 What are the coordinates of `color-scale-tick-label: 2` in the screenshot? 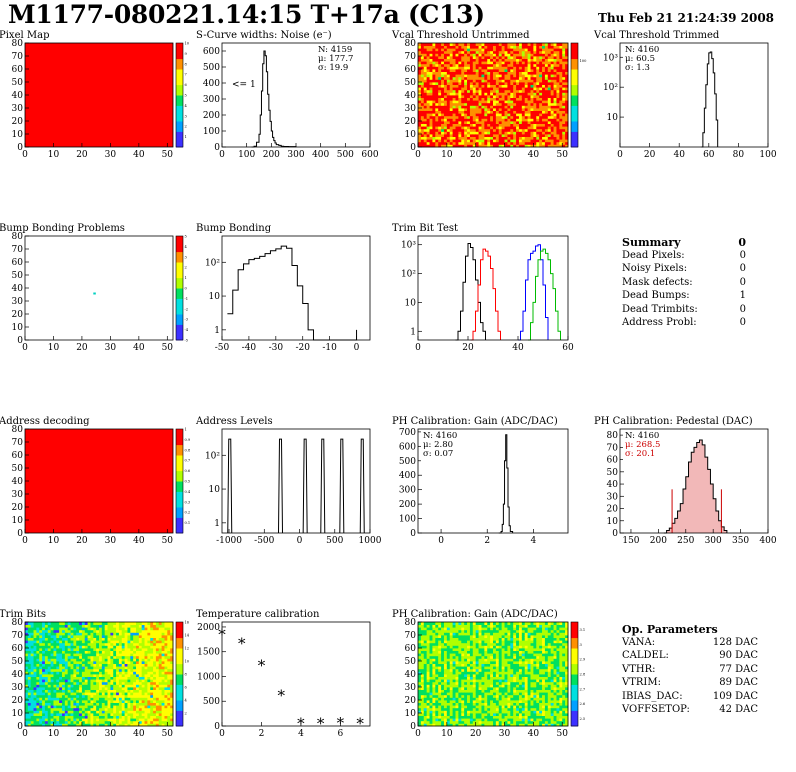 It's located at (186, 714).